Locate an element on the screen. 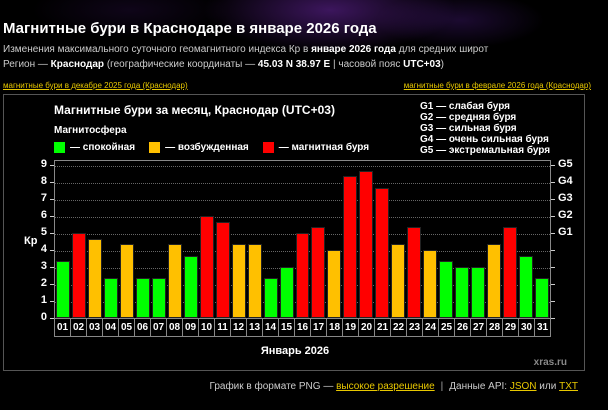 Image resolution: width=608 pixels, height=410 pixels. x-tick-label: 06 is located at coordinates (143, 327).